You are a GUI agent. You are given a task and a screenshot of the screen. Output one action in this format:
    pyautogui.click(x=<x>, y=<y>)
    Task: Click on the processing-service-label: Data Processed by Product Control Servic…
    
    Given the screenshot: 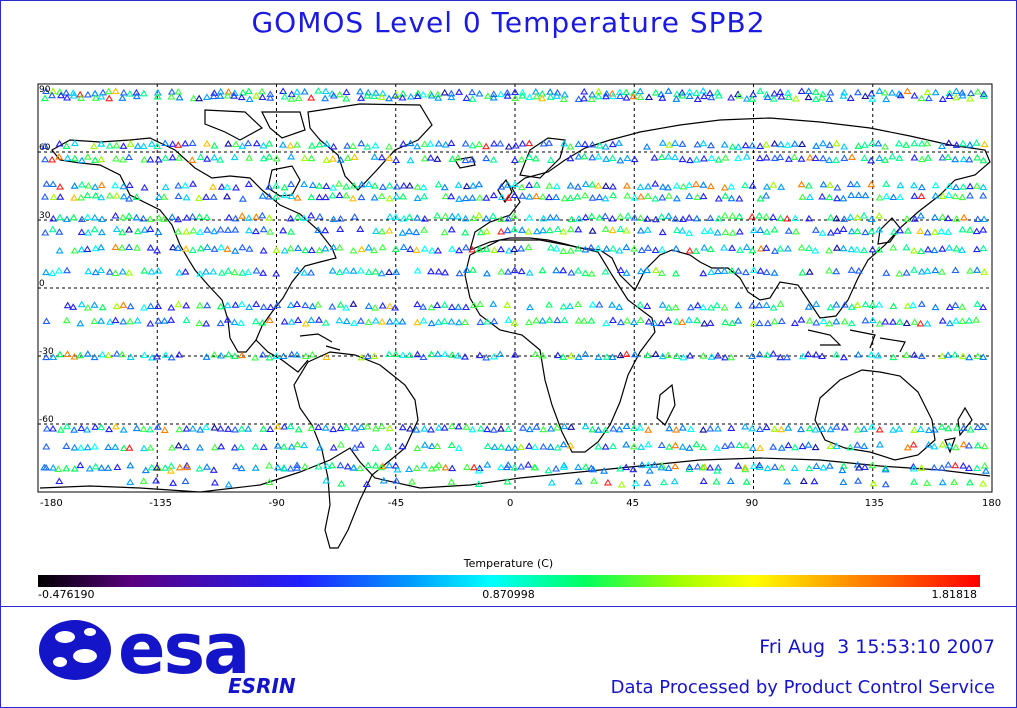 What is the action you would take?
    pyautogui.click(x=802, y=687)
    